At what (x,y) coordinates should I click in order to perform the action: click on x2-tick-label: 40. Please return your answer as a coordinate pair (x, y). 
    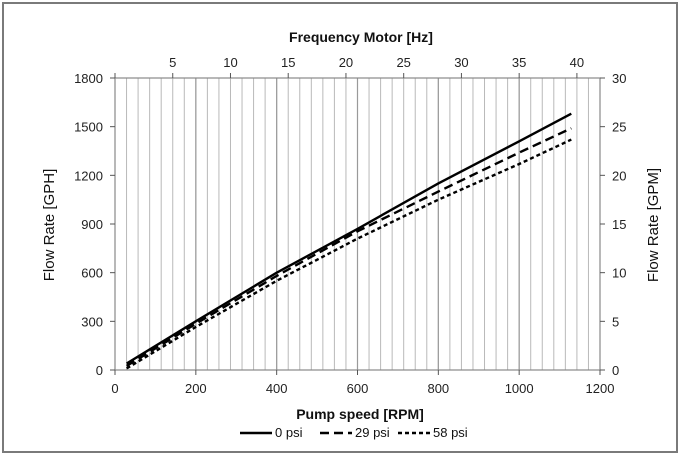
    Looking at the image, I should click on (577, 62).